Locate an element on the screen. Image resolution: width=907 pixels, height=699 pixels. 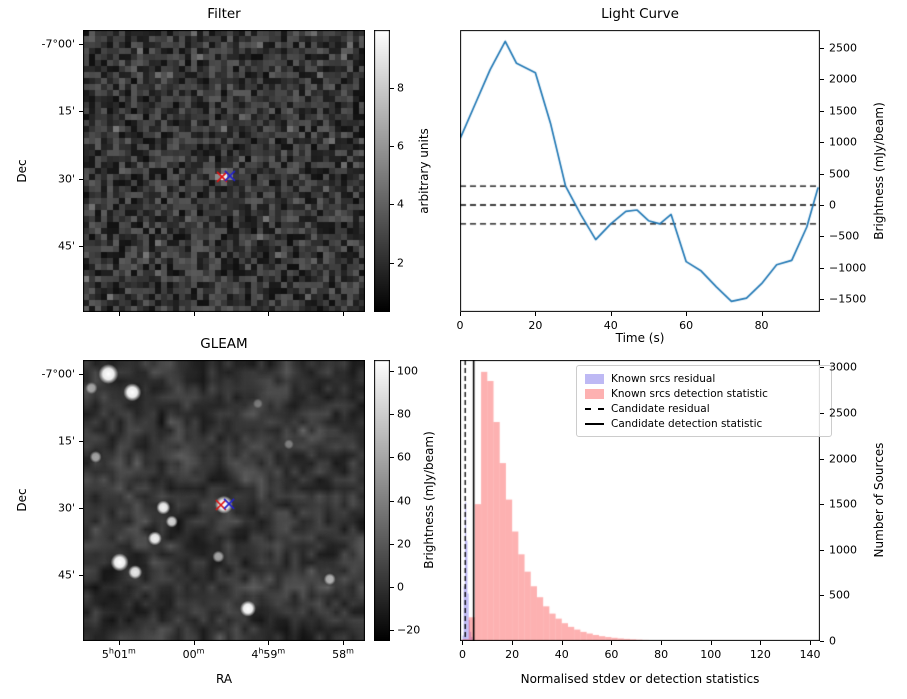
legend-item-known-residual: Known srcs residual is located at coordinates (704, 378).